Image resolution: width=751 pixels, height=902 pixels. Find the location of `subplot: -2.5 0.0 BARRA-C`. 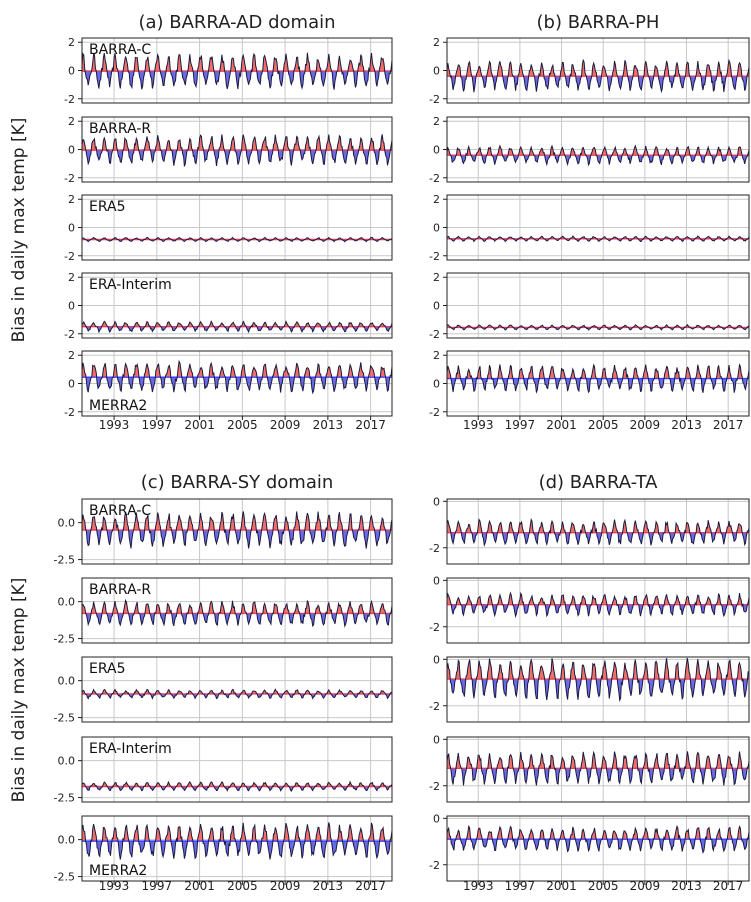

subplot: -2.5 0.0 BARRA-C is located at coordinates (223, 532).